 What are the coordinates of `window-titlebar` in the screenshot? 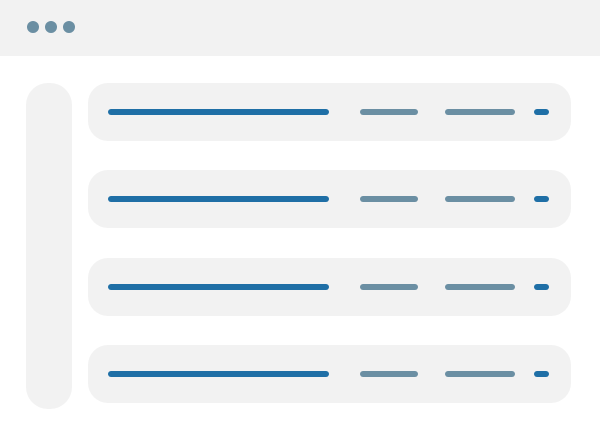 It's located at (300, 28).